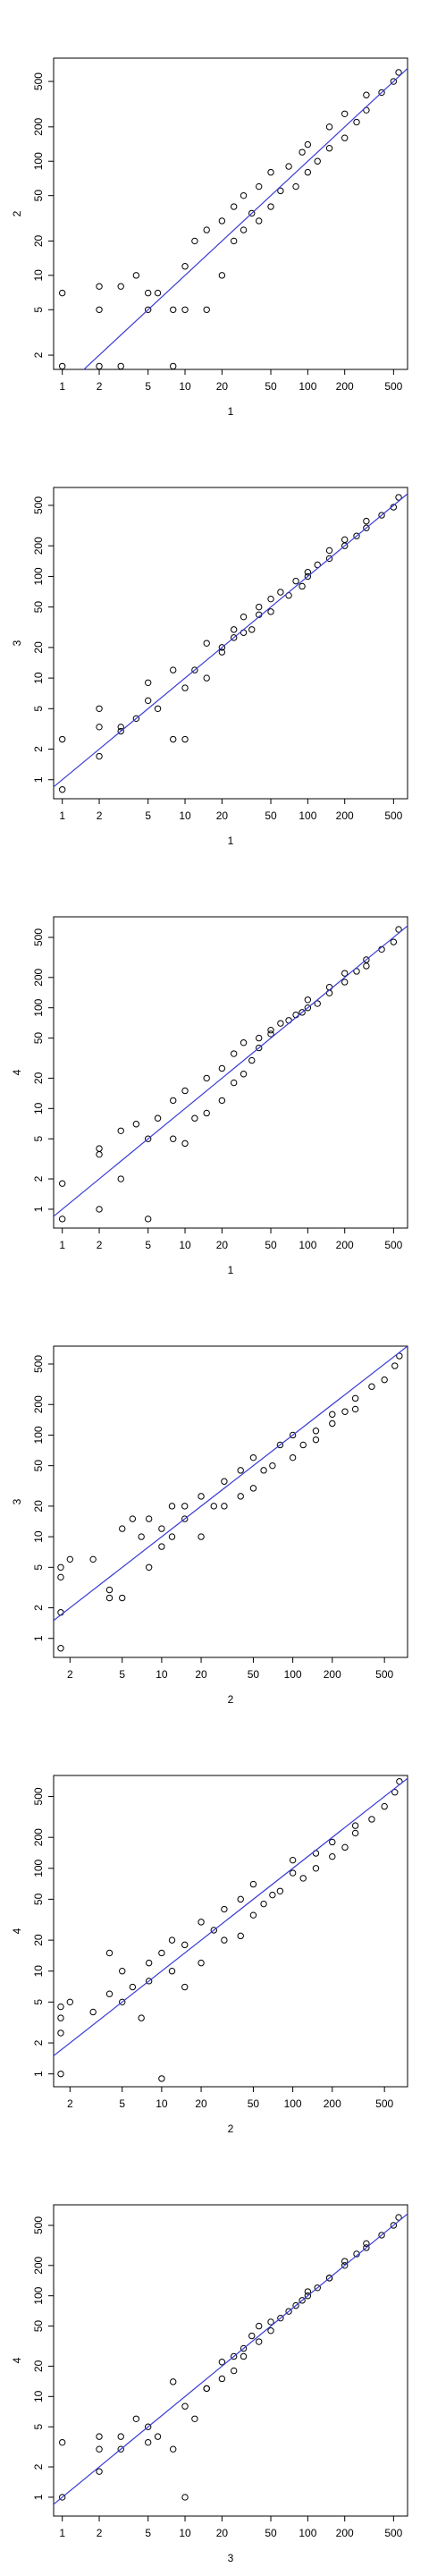  I want to click on y-tick-label: 2, so click(39, 2466).